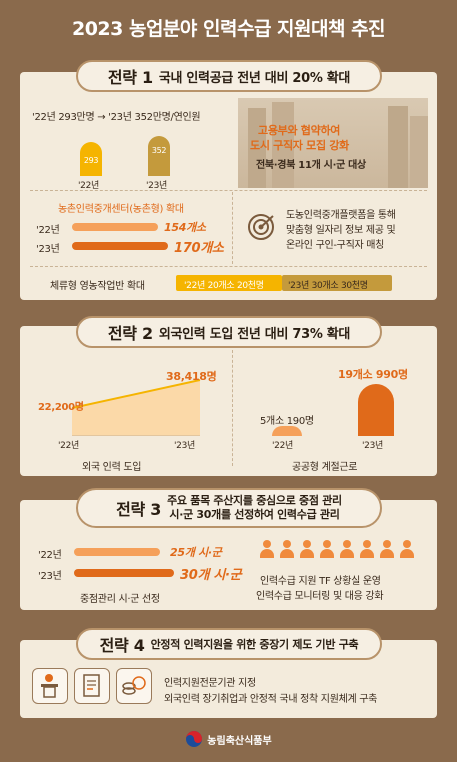  Describe the element at coordinates (194, 739) in the screenshot. I see `taegeuk-logo` at that location.